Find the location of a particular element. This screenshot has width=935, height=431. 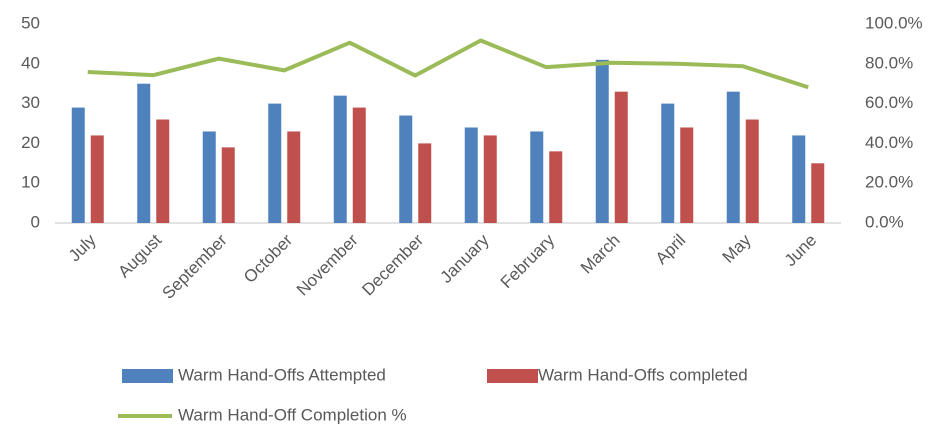

legend-label: Warm Hand-Offs completed is located at coordinates (643, 374).